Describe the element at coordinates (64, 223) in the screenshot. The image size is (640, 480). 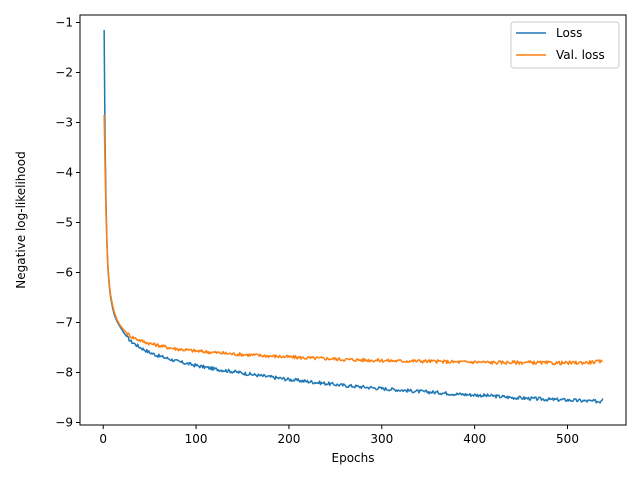
I see `y-tick-label: −5` at that location.